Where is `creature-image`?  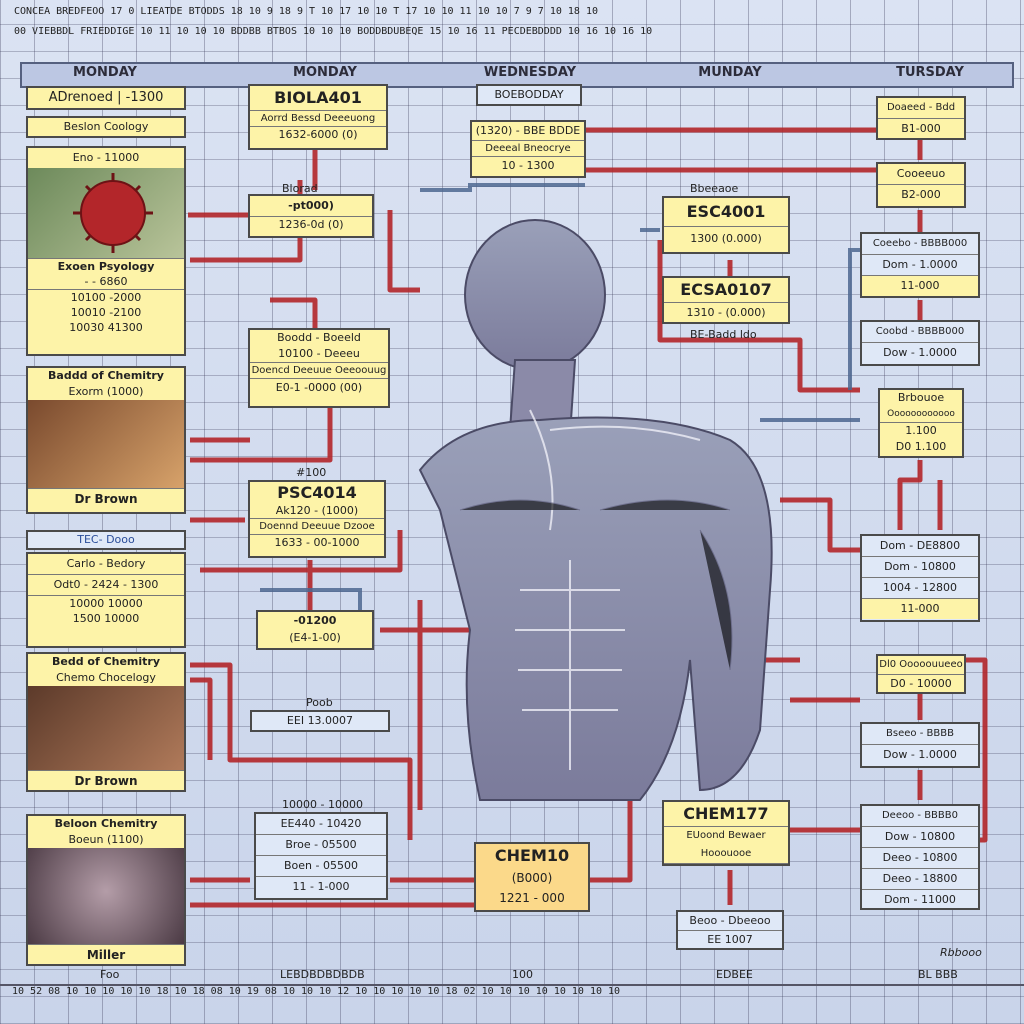
creature-image is located at coordinates (106, 896).